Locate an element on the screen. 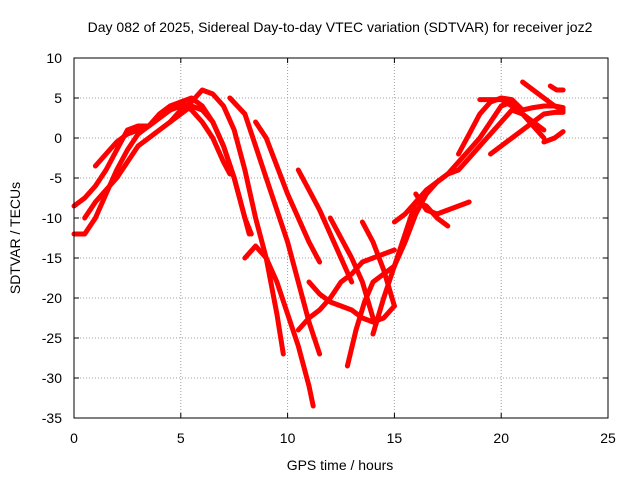  y-tick-label: -25 is located at coordinates (52, 338).